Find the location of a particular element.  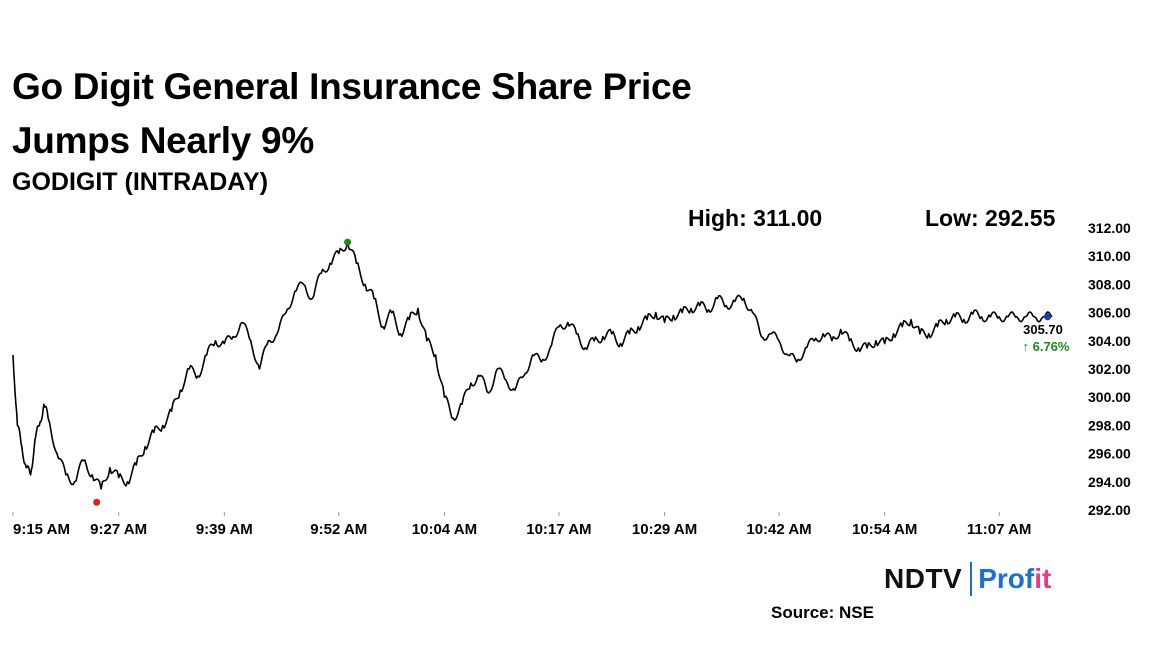

y-tick-label: 298.00 is located at coordinates (1109, 425).